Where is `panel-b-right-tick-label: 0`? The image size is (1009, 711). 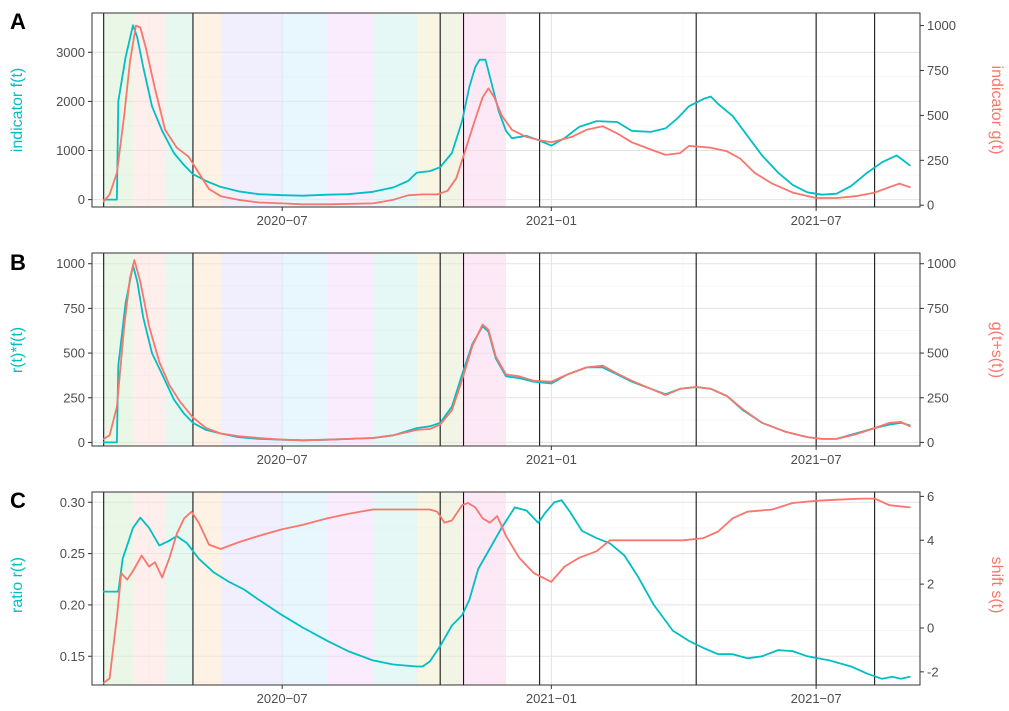 panel-b-right-tick-label: 0 is located at coordinates (930, 442).